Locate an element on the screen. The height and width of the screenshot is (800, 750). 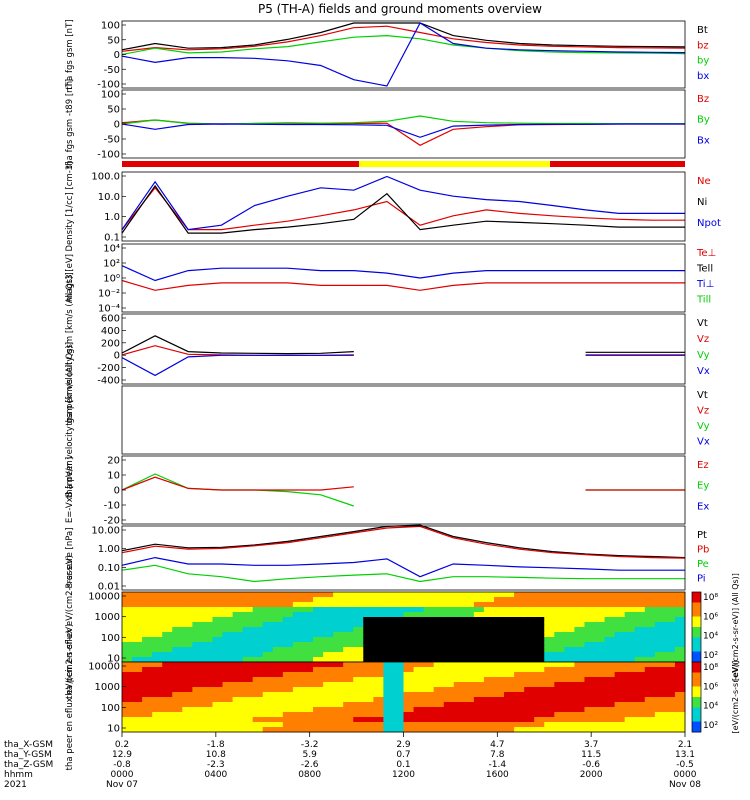
y-tick-label: -400 is located at coordinates (108, 381).